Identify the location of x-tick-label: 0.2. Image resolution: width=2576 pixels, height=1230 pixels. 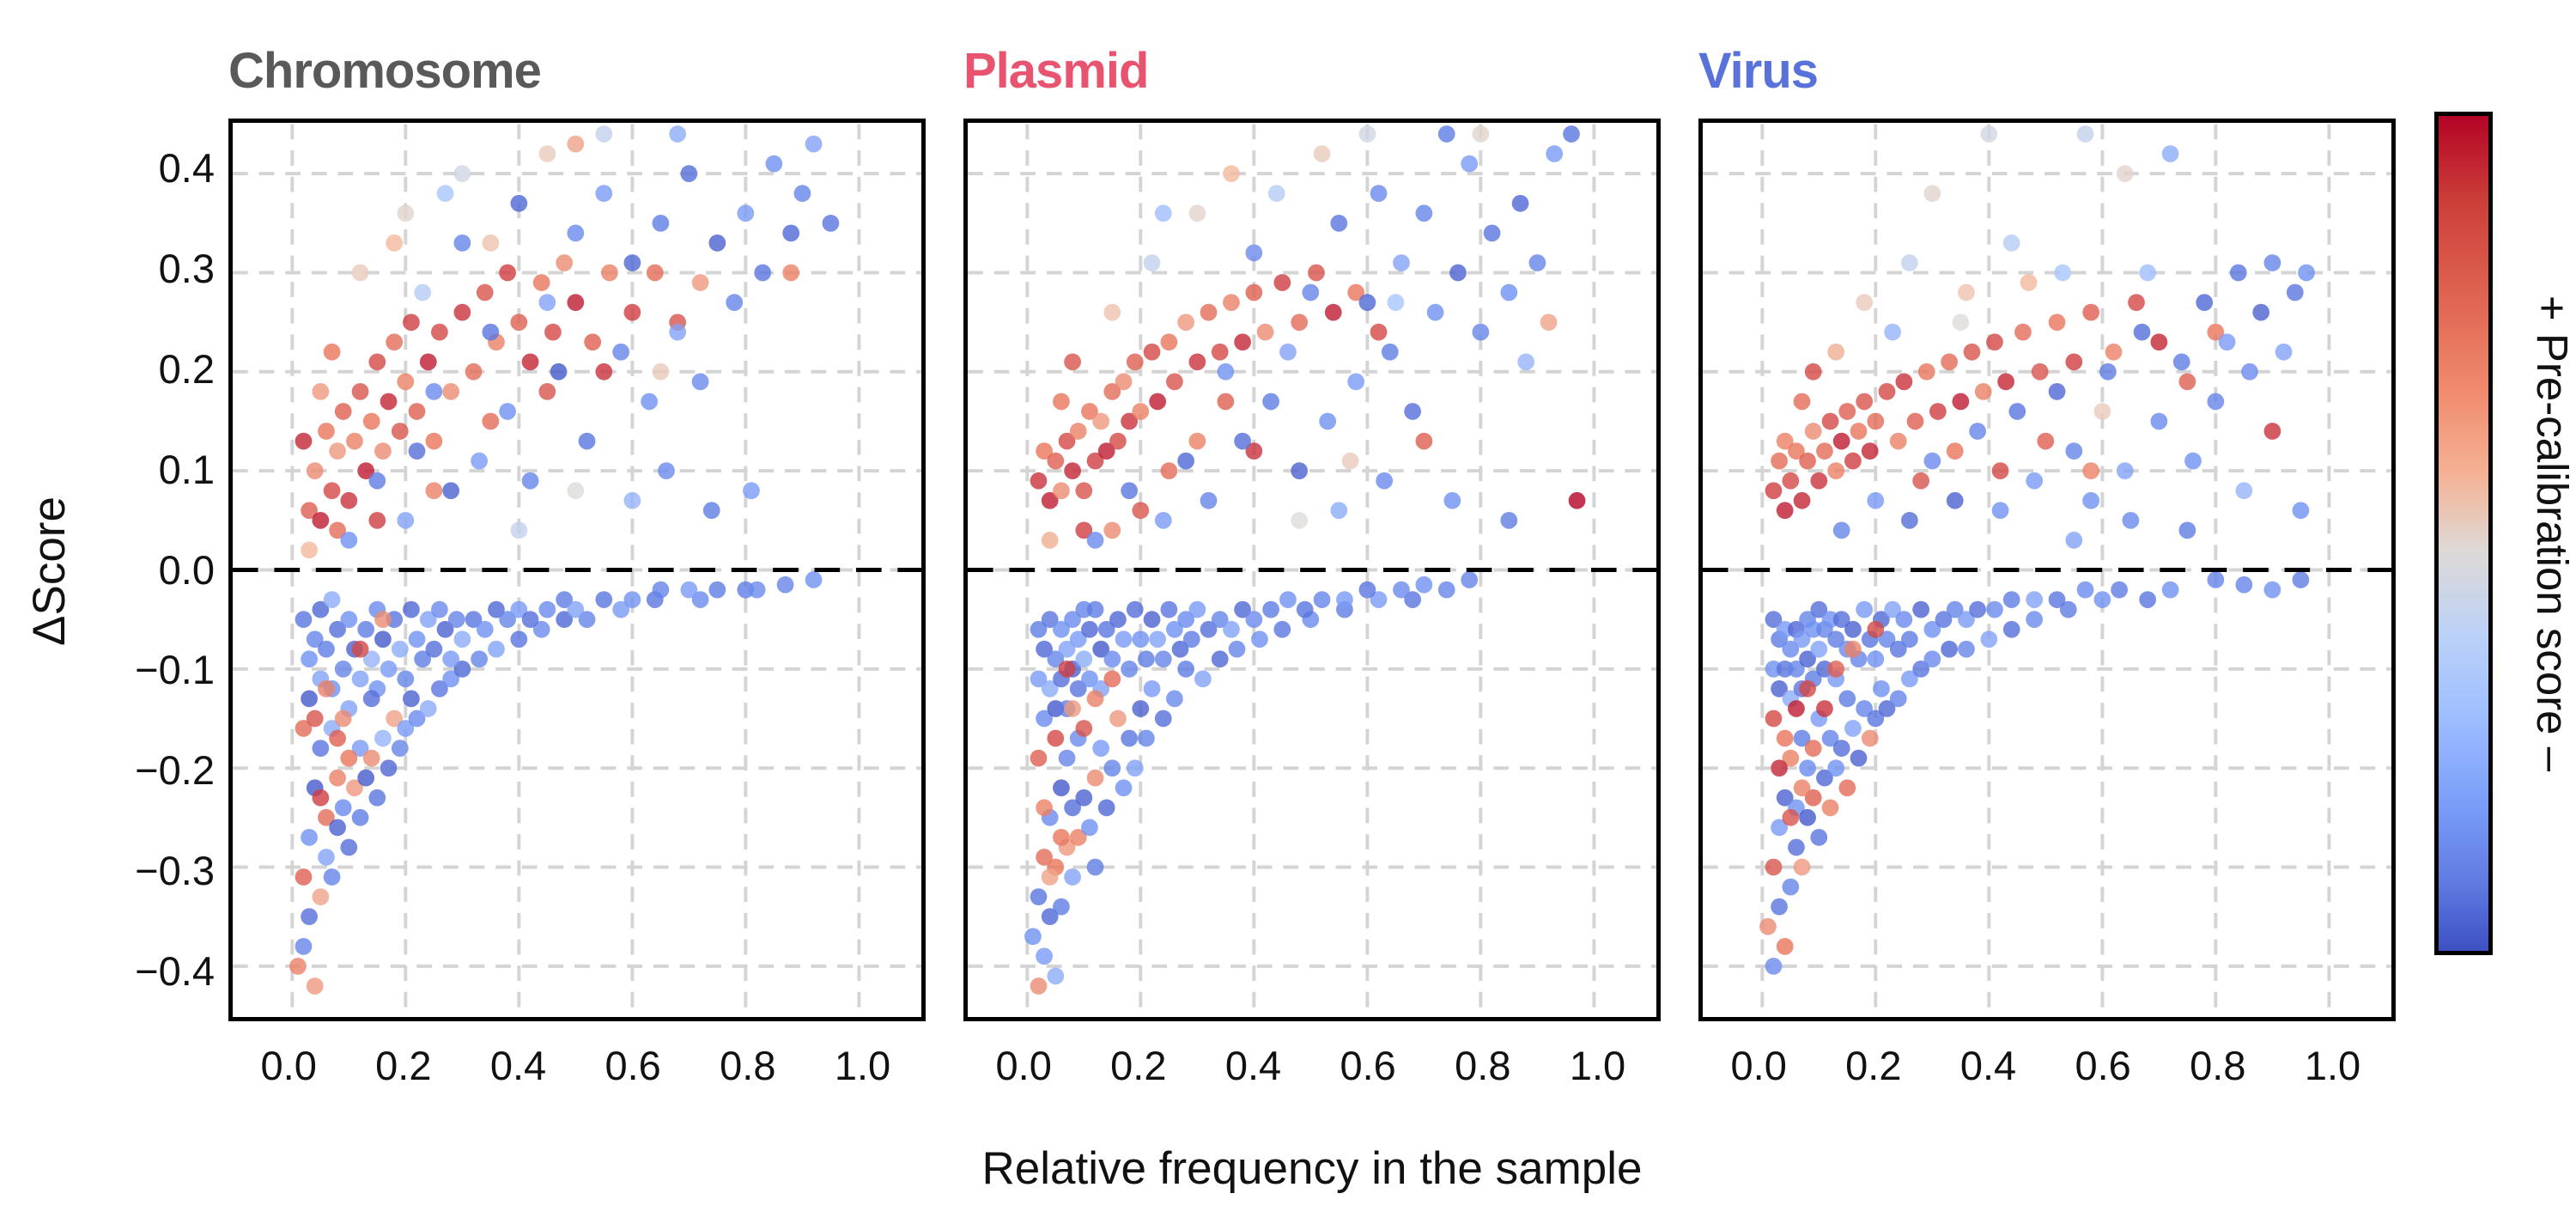
(403, 1065).